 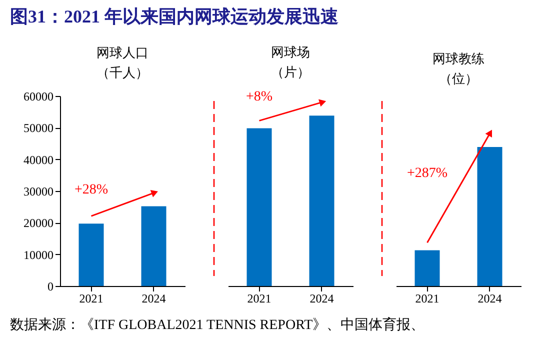 What do you see at coordinates (91, 190) in the screenshot?
I see `annotation: +28%` at bounding box center [91, 190].